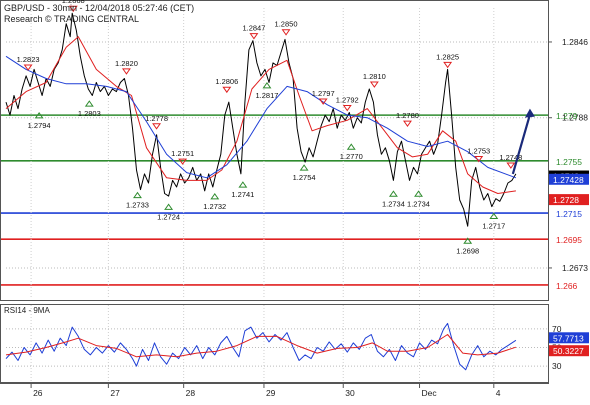  I want to click on price-y-tick-label: 1.2673, so click(575, 268).